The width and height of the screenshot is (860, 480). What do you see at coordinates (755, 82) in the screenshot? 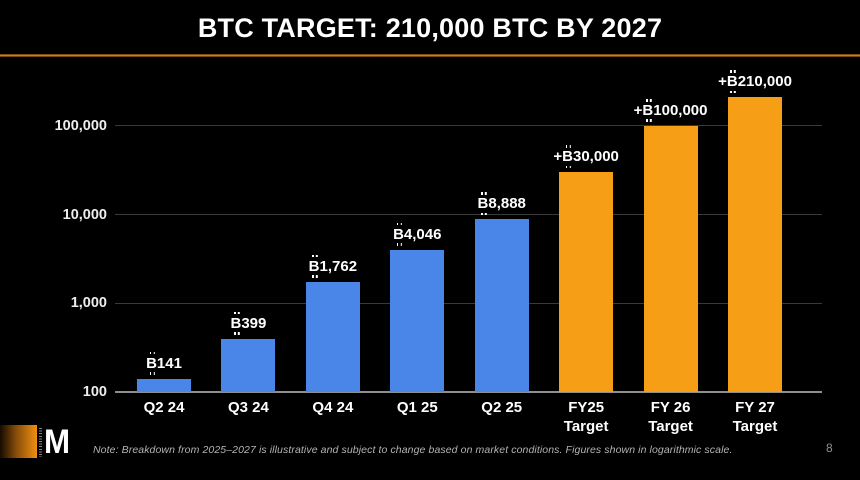
I see `bar-value-label: +B210,000` at bounding box center [755, 82].